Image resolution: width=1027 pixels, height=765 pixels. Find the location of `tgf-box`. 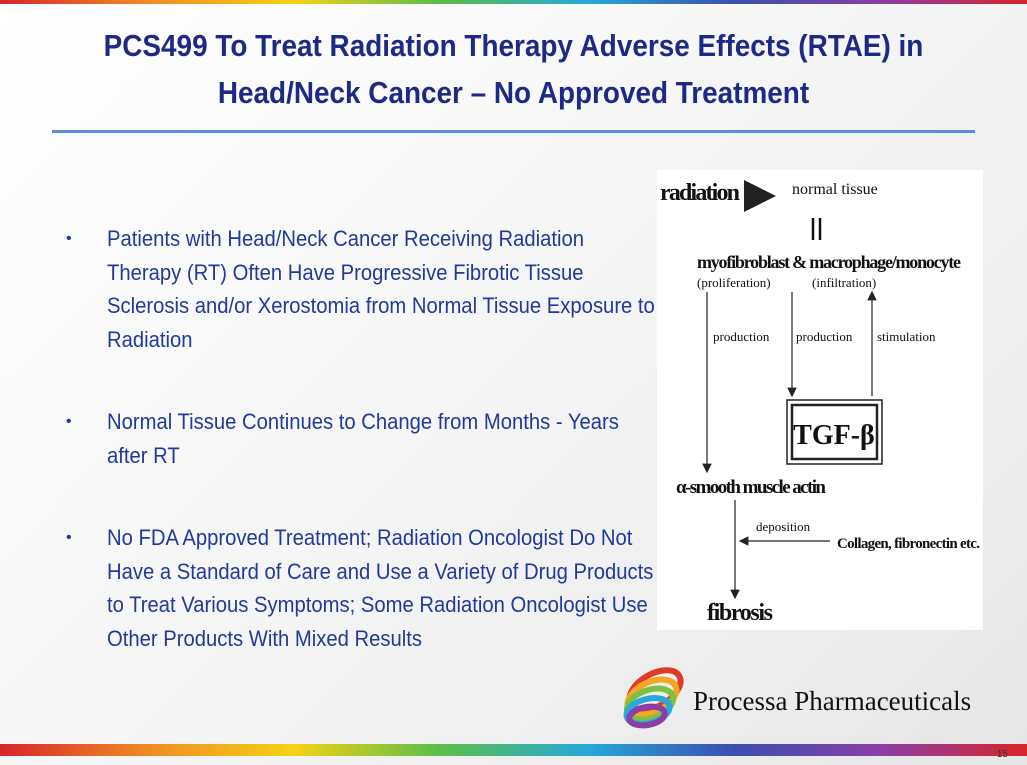

tgf-box is located at coordinates (834, 432).